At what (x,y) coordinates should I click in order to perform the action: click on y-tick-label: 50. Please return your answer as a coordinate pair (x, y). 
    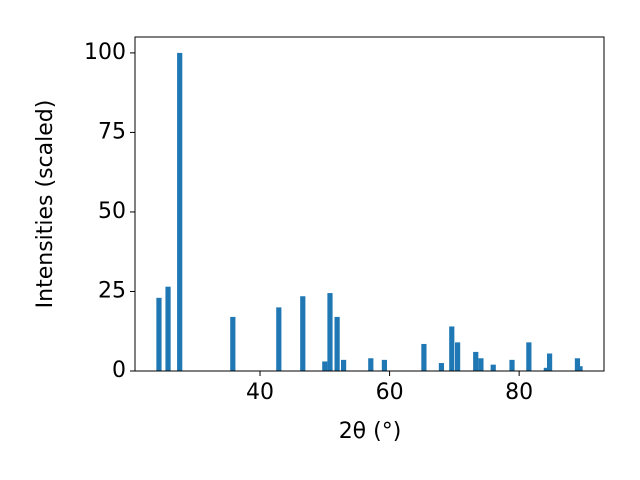
    Looking at the image, I should click on (112, 211).